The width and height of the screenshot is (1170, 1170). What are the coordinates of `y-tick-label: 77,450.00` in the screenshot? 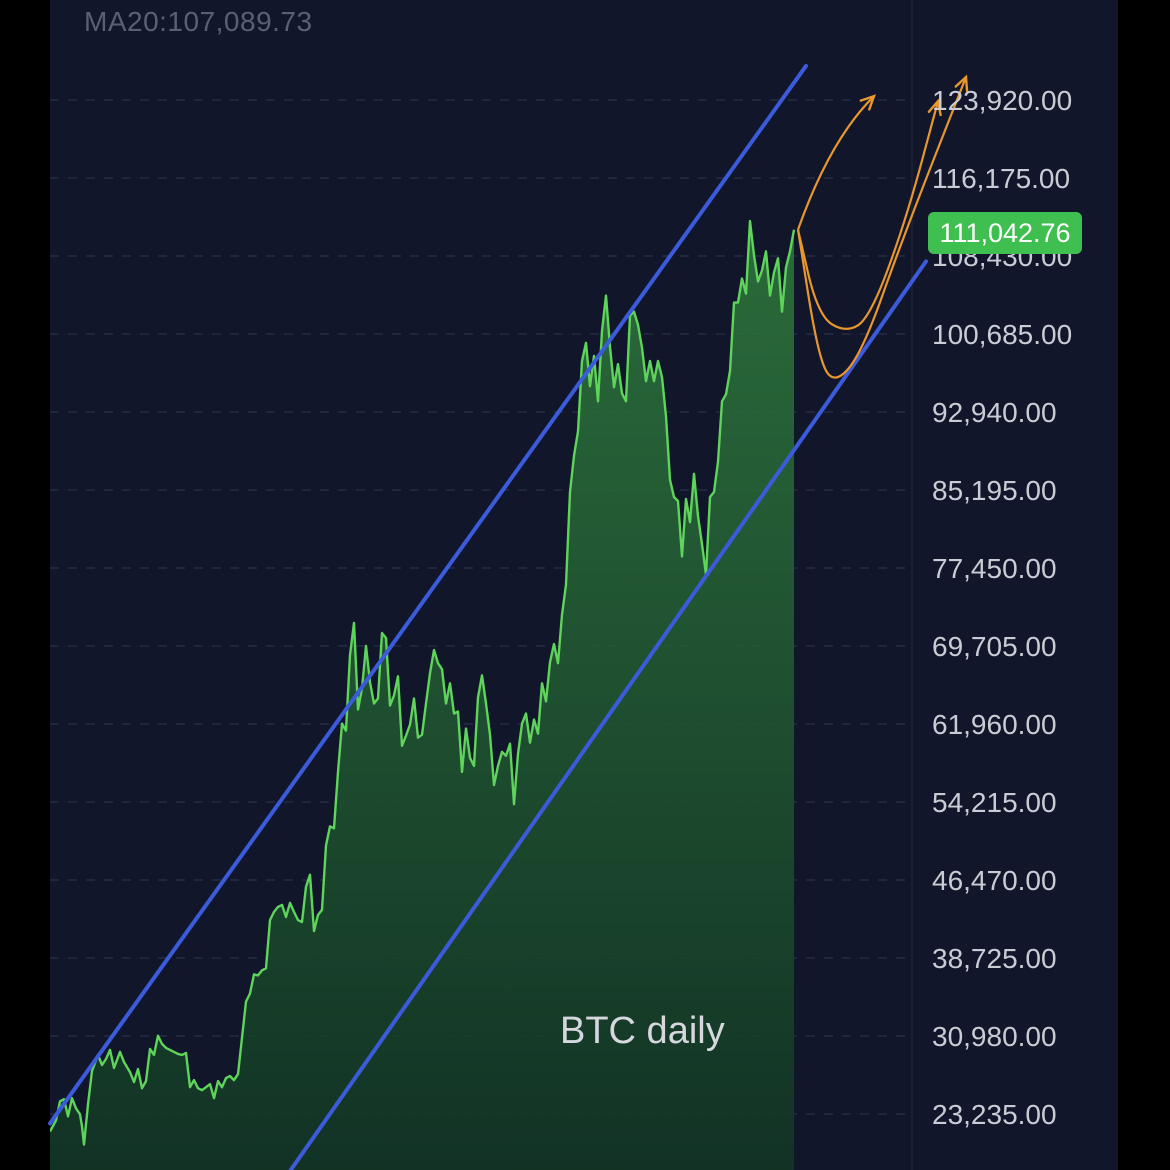 It's located at (994, 568).